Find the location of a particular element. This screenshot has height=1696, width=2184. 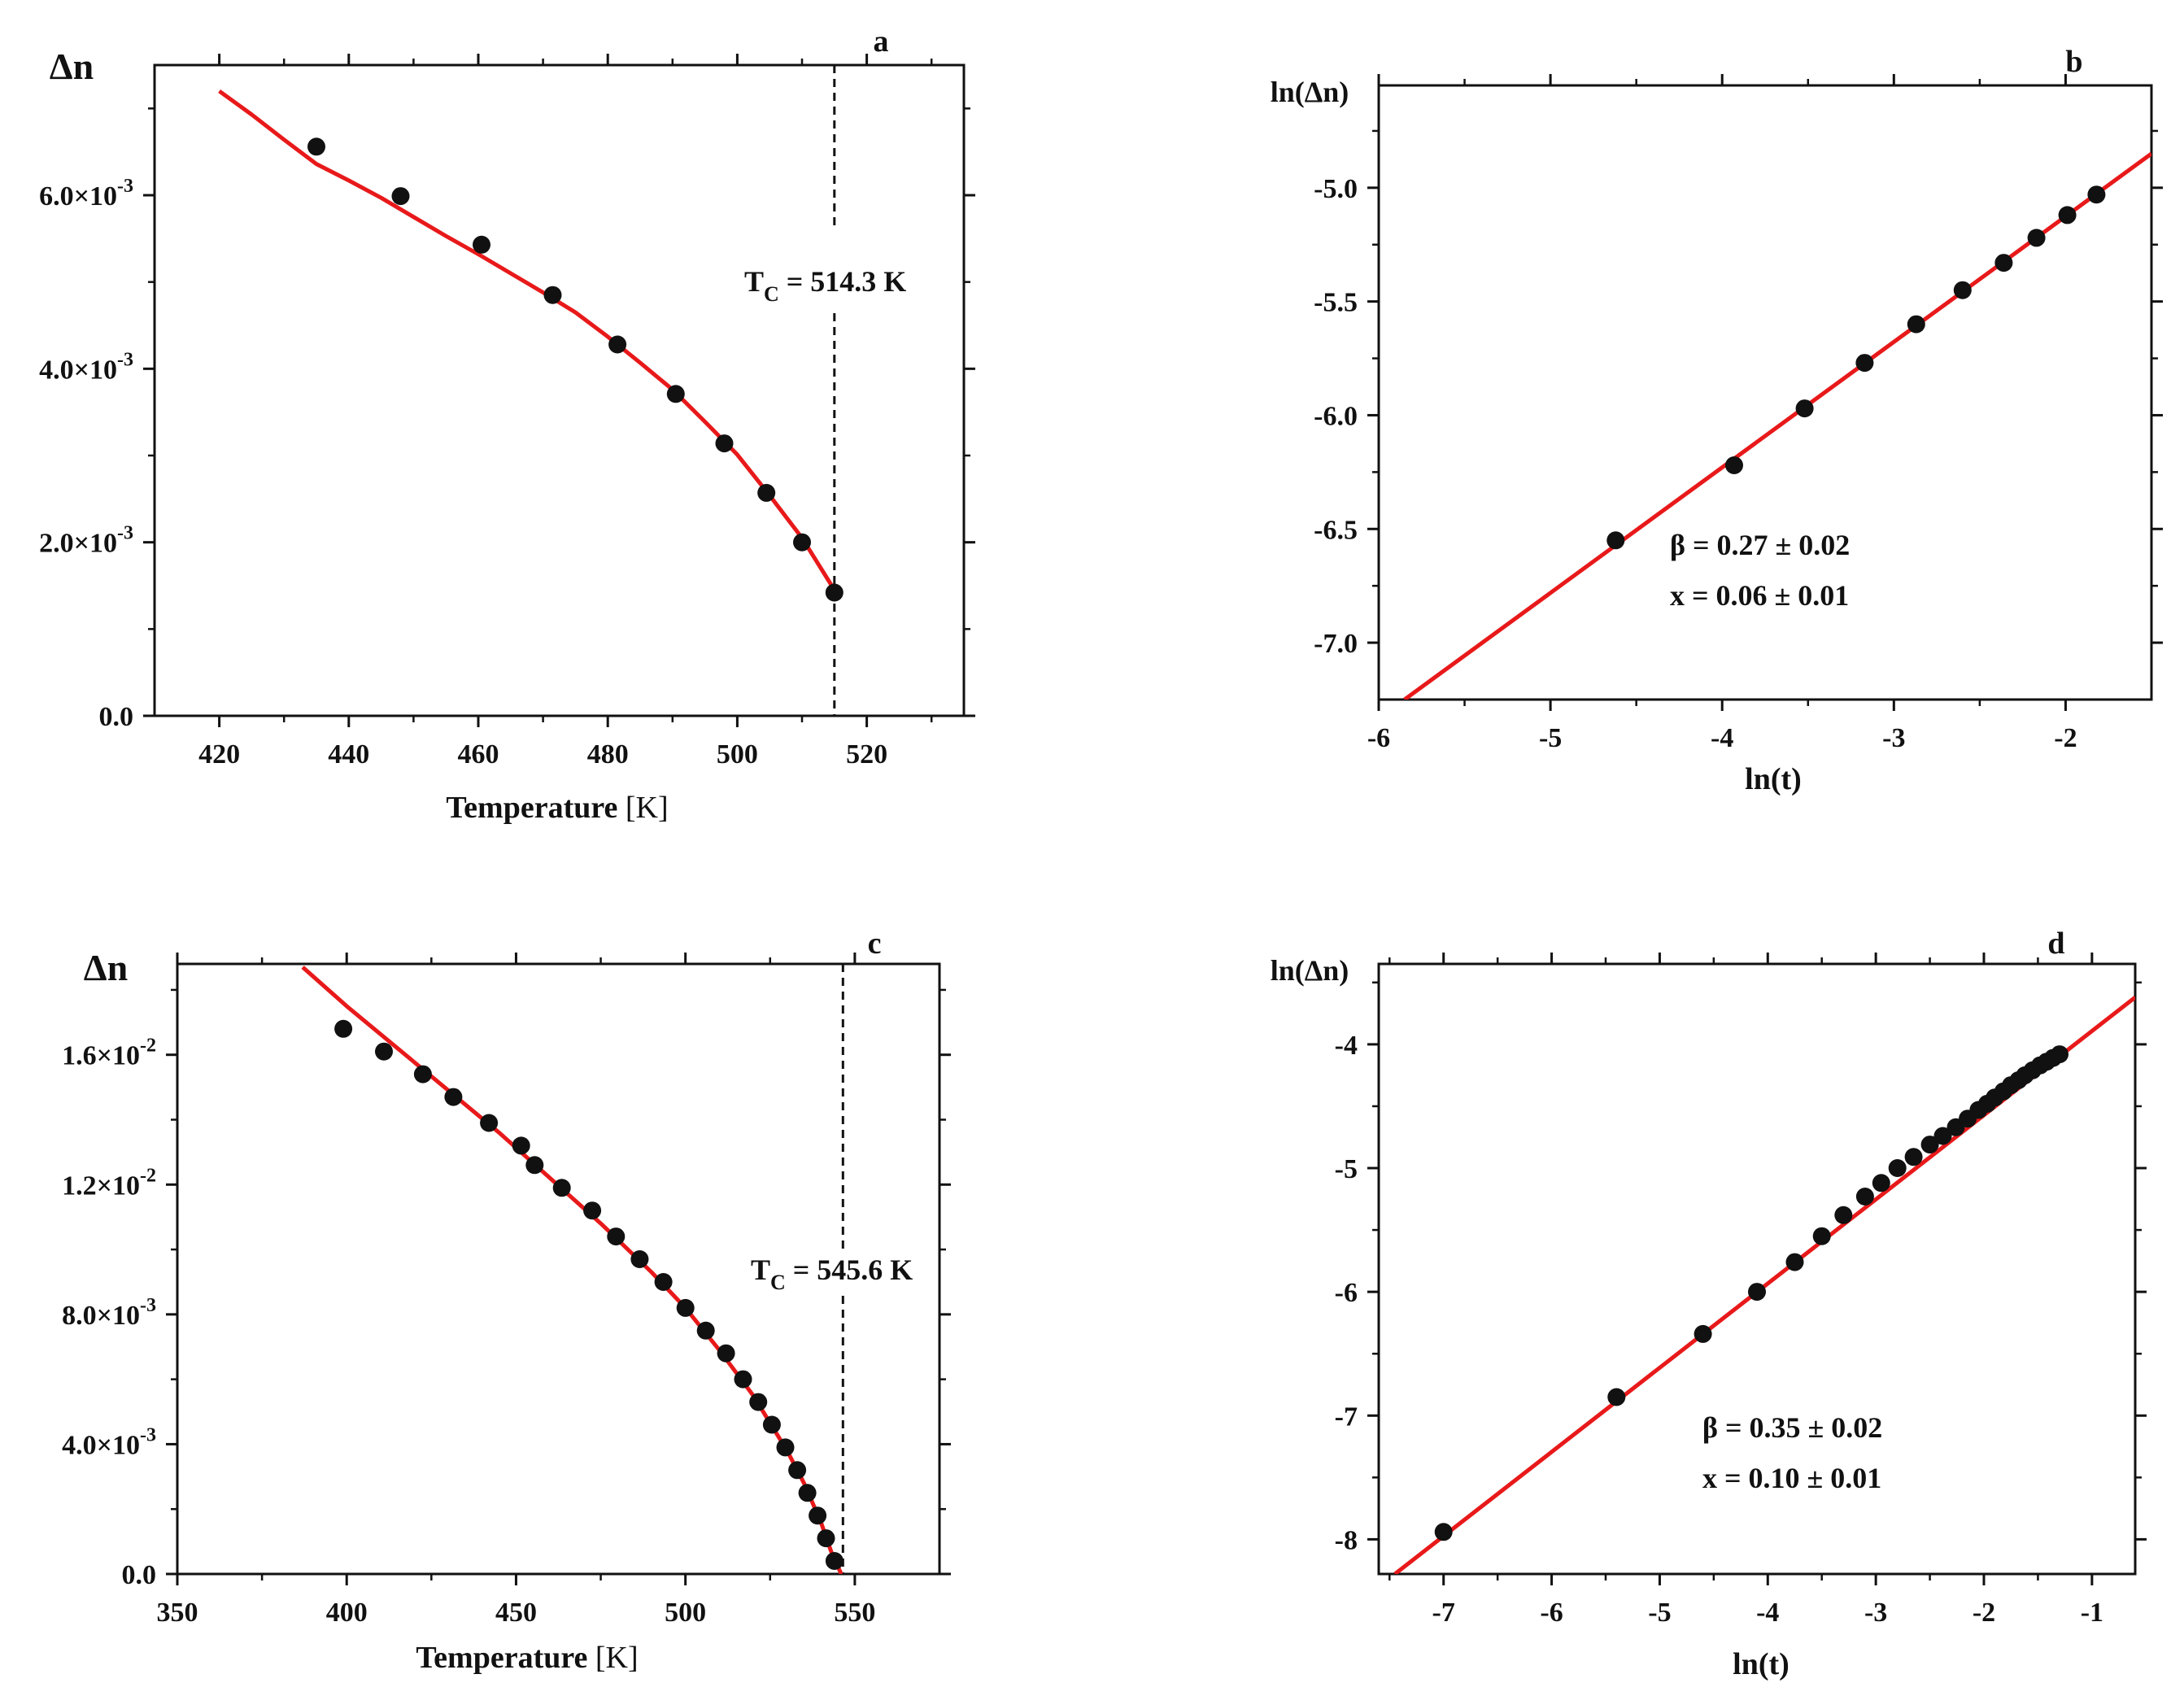

y-tick-label: 1.2×10⁻² is located at coordinates (109, 1183).